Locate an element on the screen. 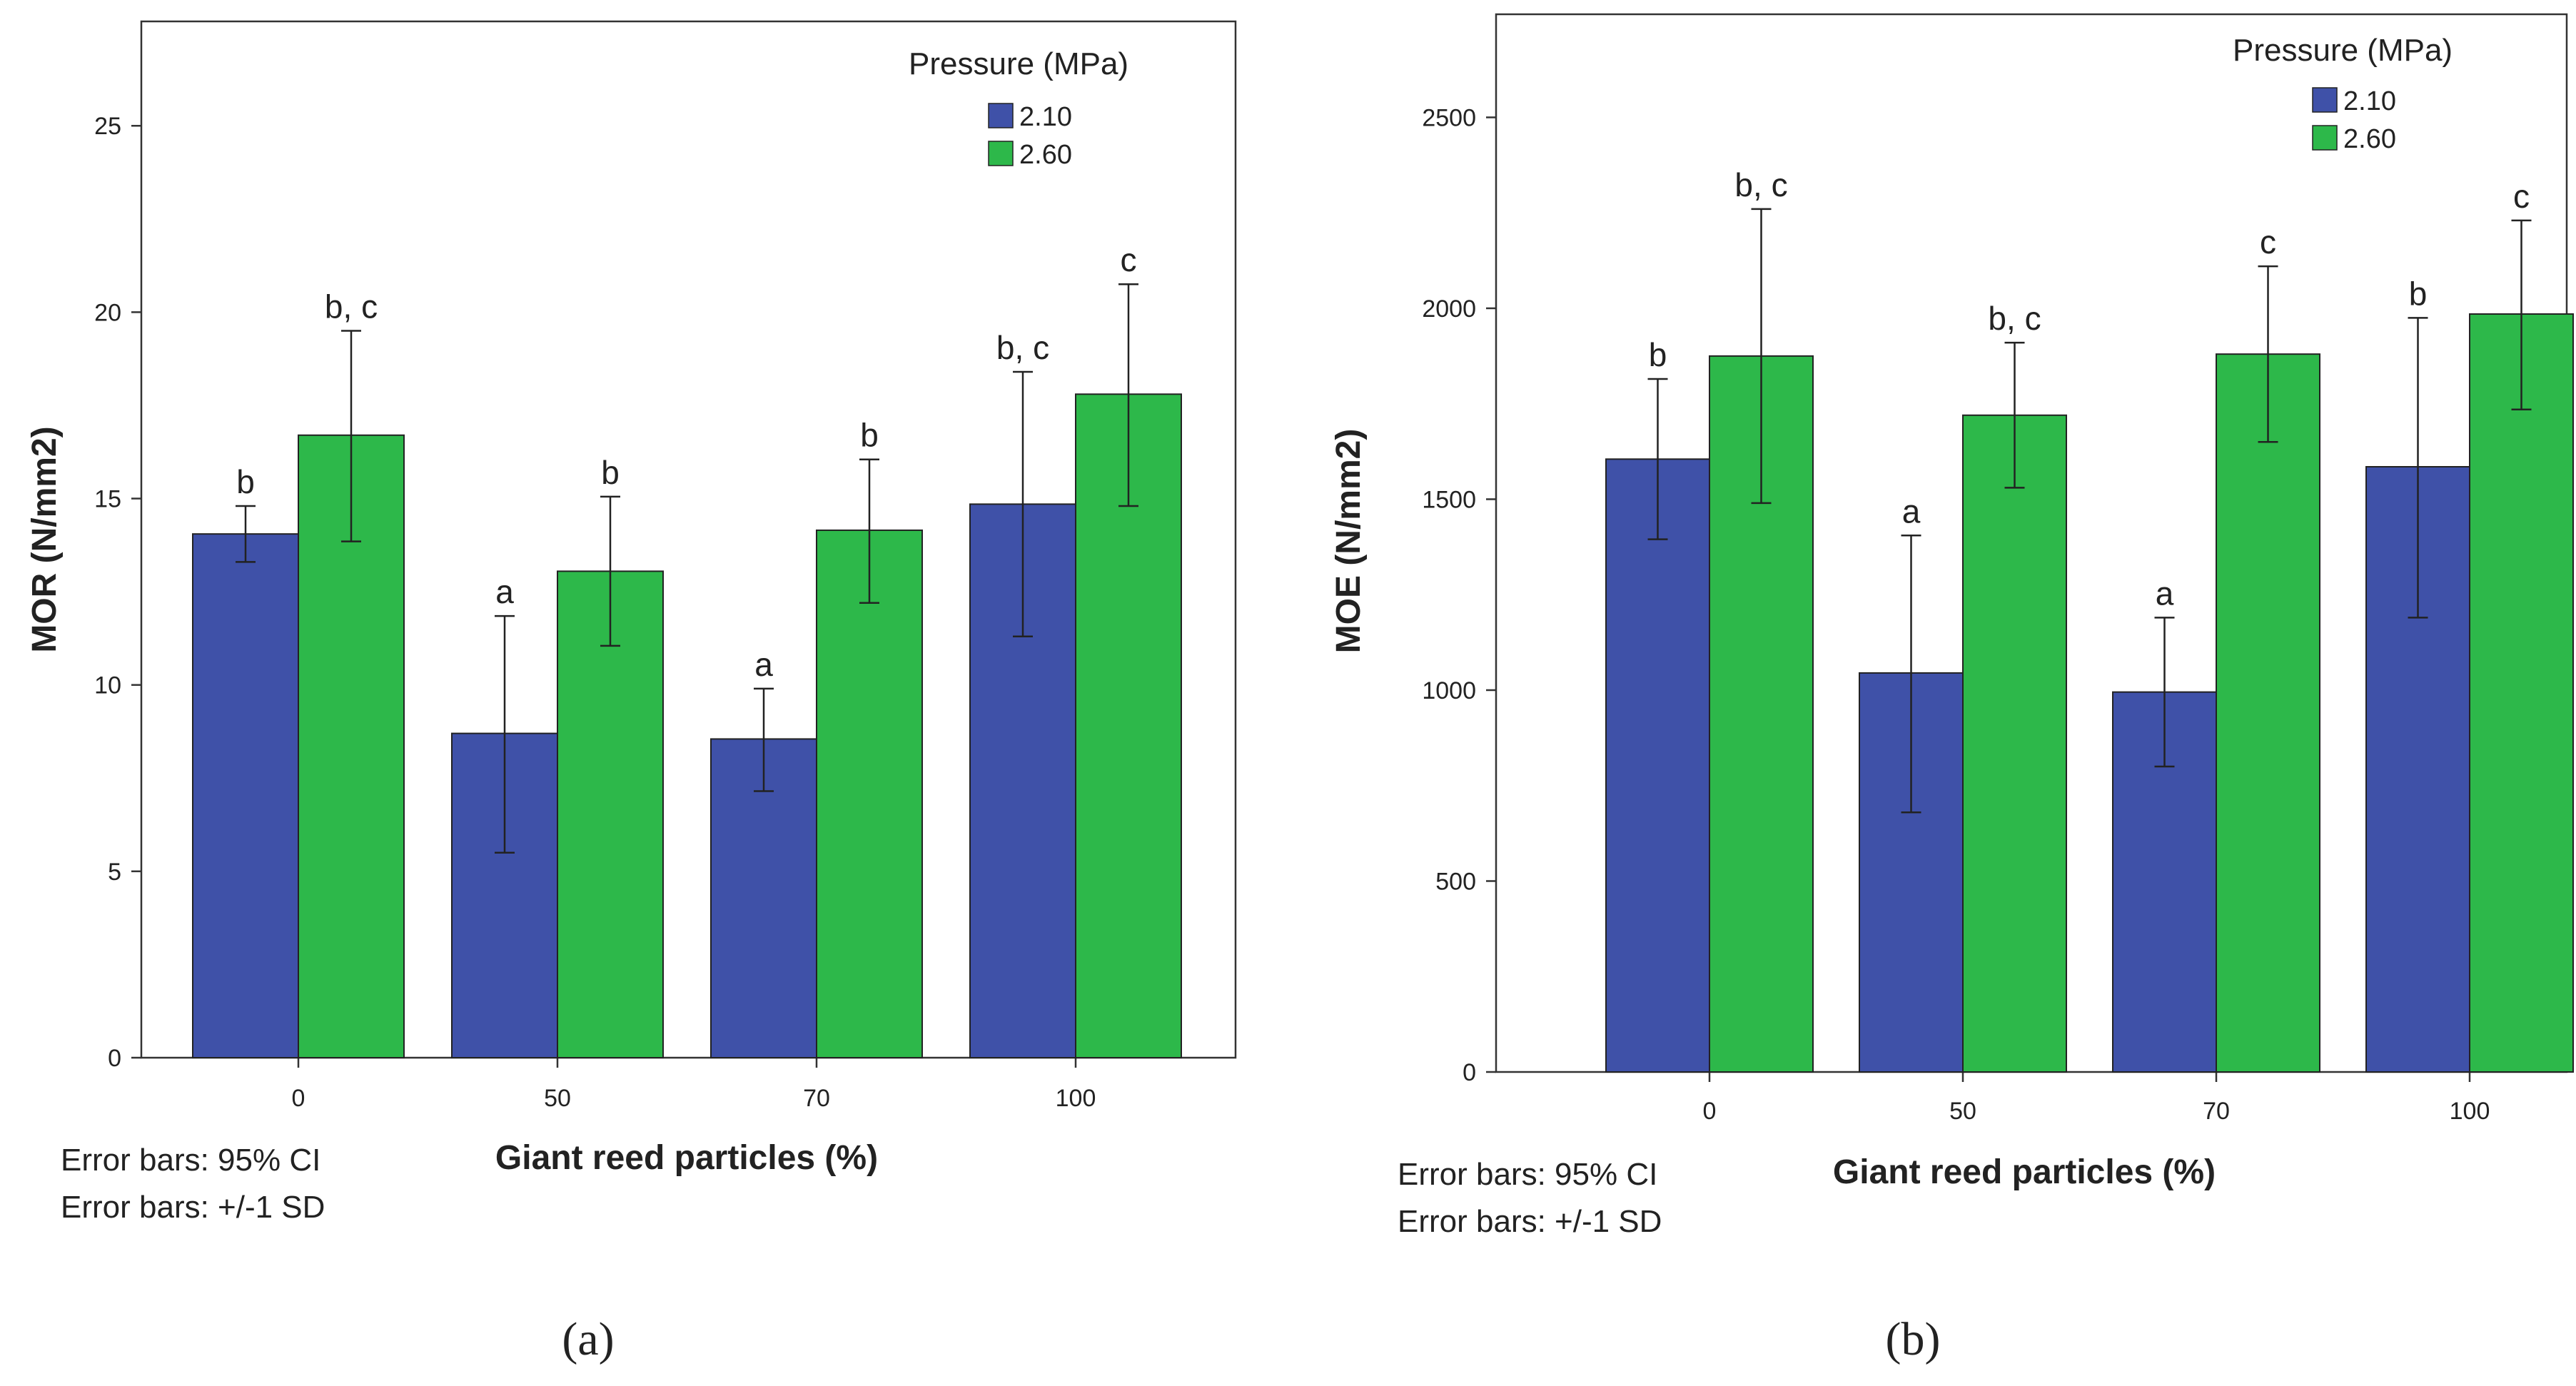 Image resolution: width=2576 pixels, height=1386 pixels. y-tick-label: 500 is located at coordinates (1455, 881).